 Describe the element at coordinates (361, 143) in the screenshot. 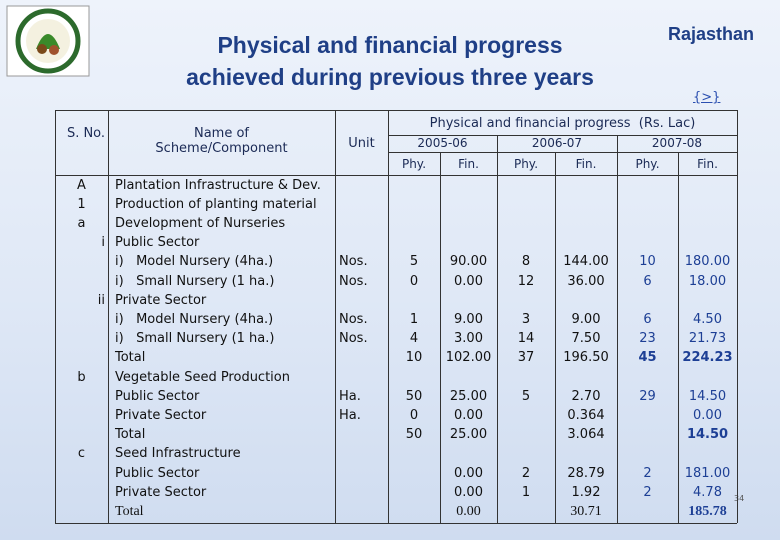

I see `column-header: Unit` at that location.